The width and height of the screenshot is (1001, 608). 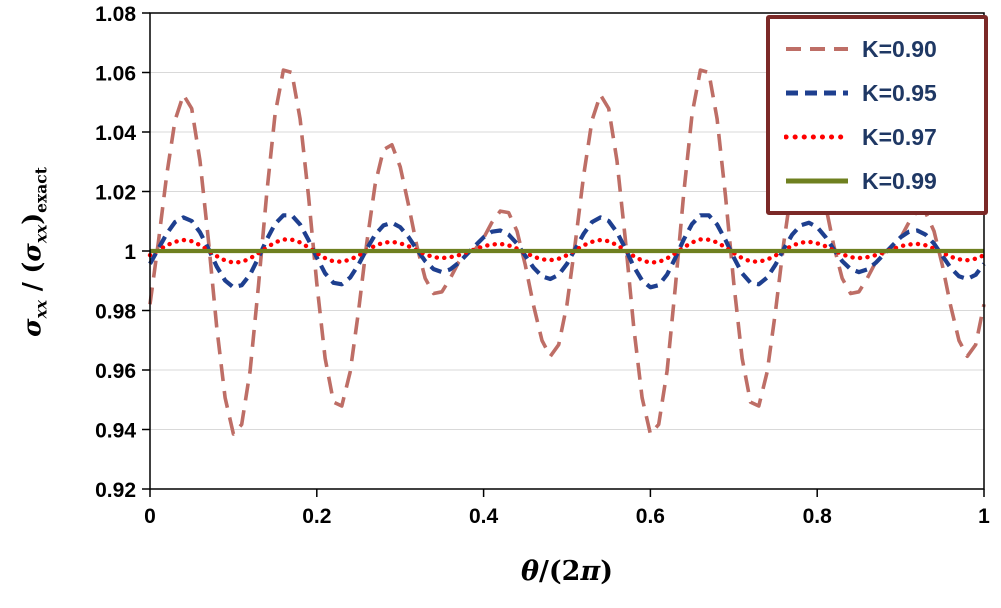 What do you see at coordinates (530, 571) in the screenshot?
I see `x-axis-theta: θ` at bounding box center [530, 571].